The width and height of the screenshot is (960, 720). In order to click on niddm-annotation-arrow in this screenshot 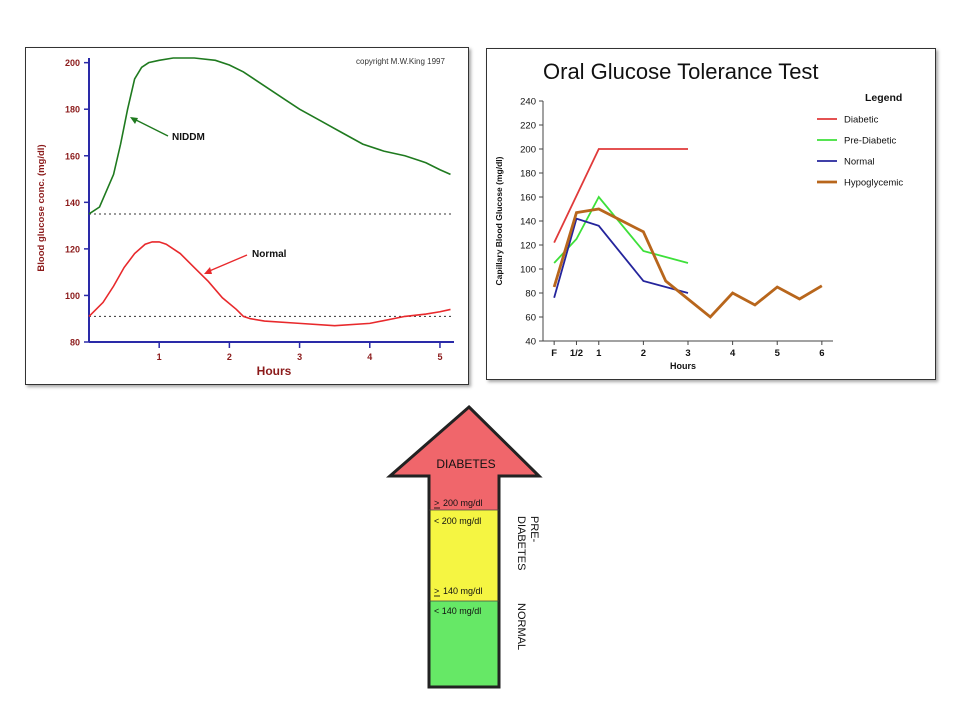, I will do `click(150, 127)`.